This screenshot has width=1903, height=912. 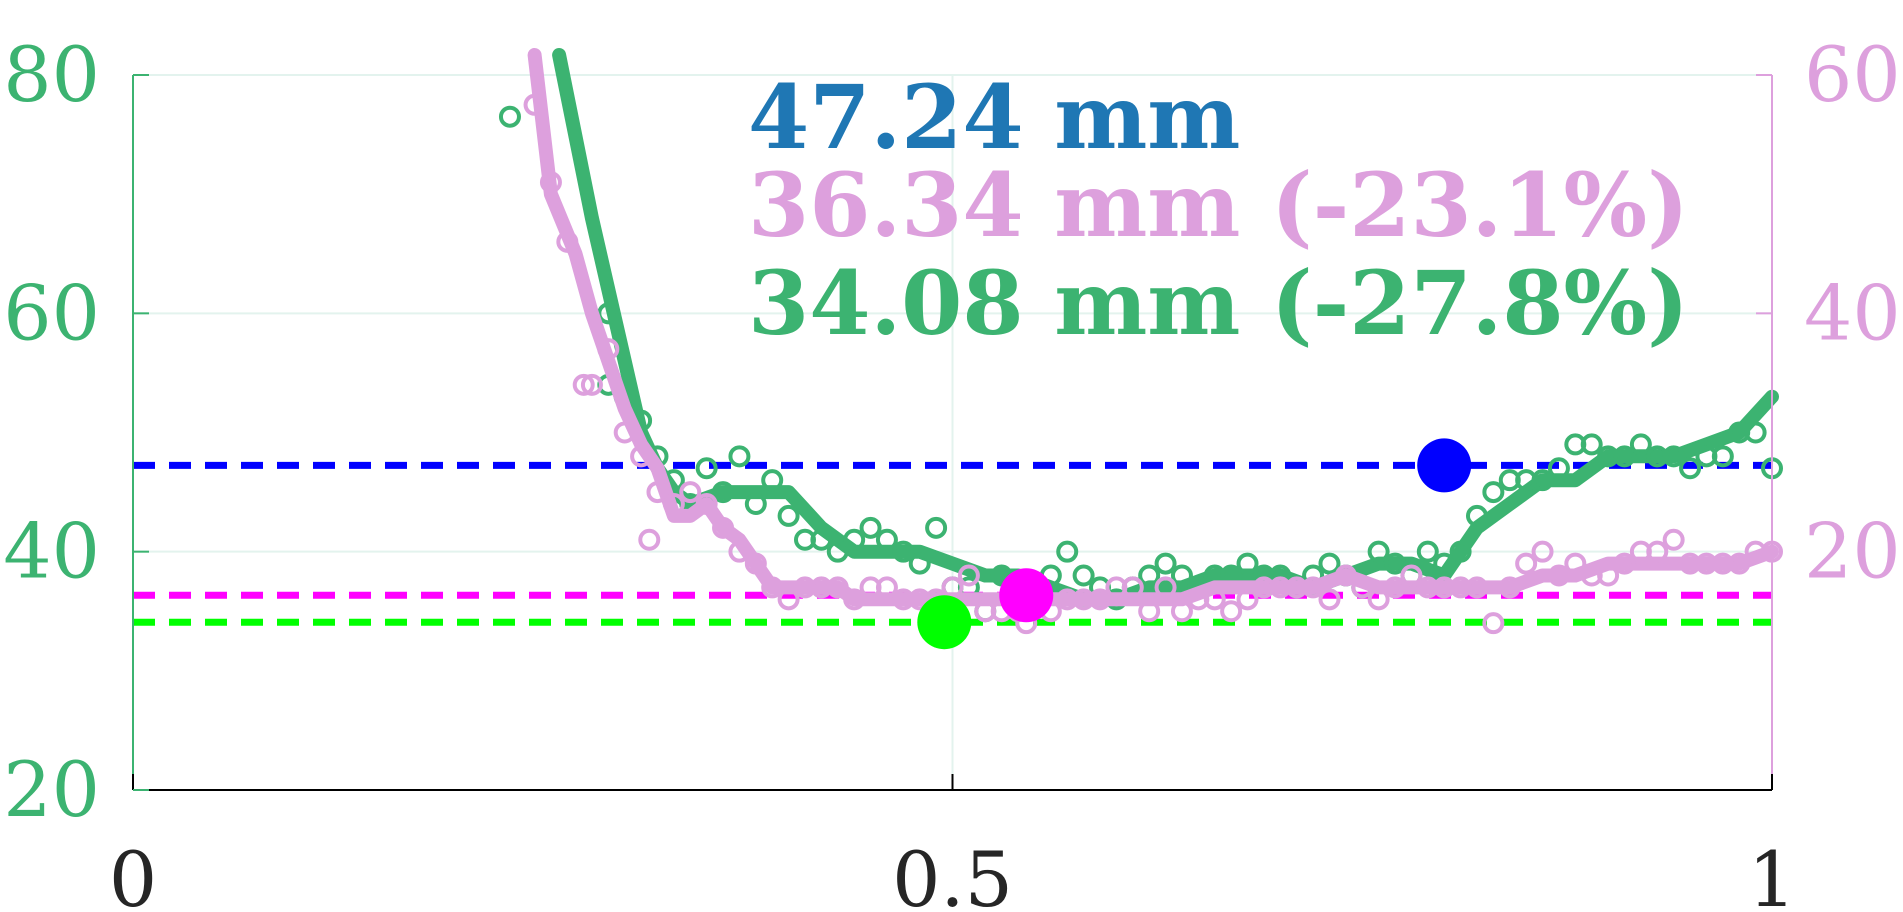 I want to click on annotation-text: 36.34 mm (-23.1%), so click(x=1218, y=205).